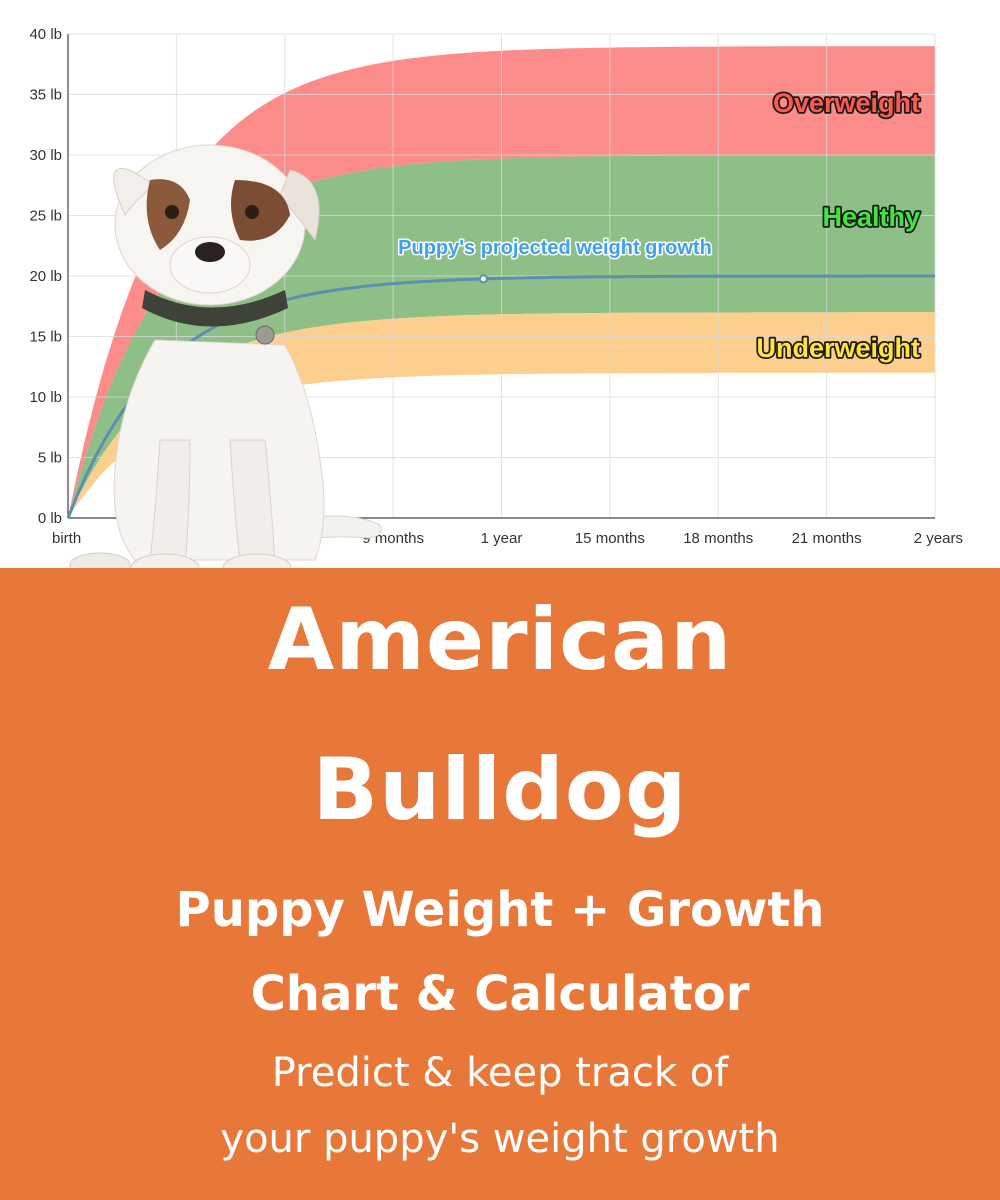 Image resolution: width=1000 pixels, height=1200 pixels. I want to click on x-tick-label: birth, so click(66, 538).